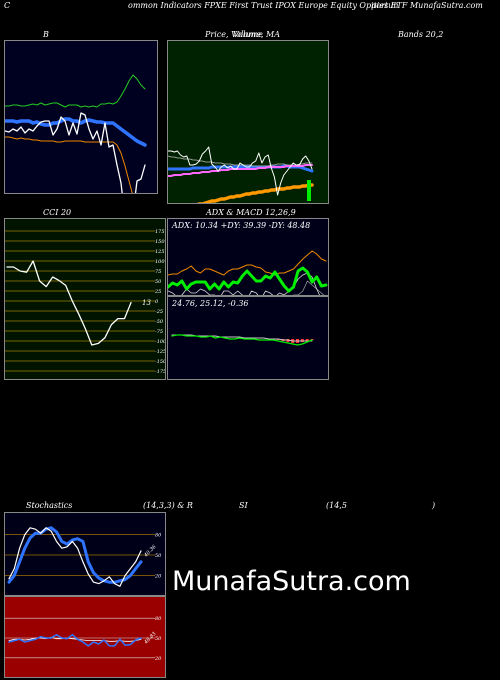 This screenshot has width=500, height=680. I want to click on cci-tick-label: -150, so click(160, 362).